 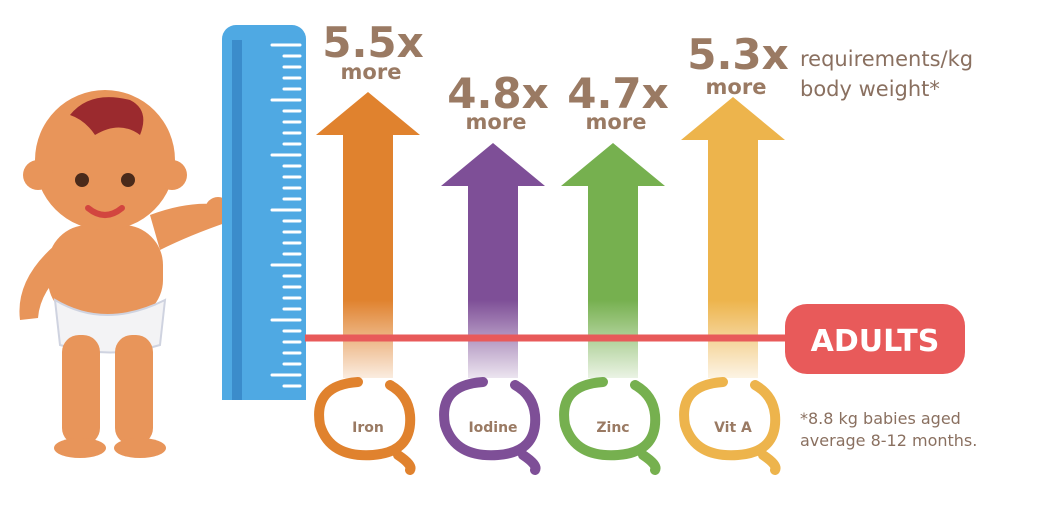 What do you see at coordinates (368, 428) in the screenshot?
I see `item-label: Iron` at bounding box center [368, 428].